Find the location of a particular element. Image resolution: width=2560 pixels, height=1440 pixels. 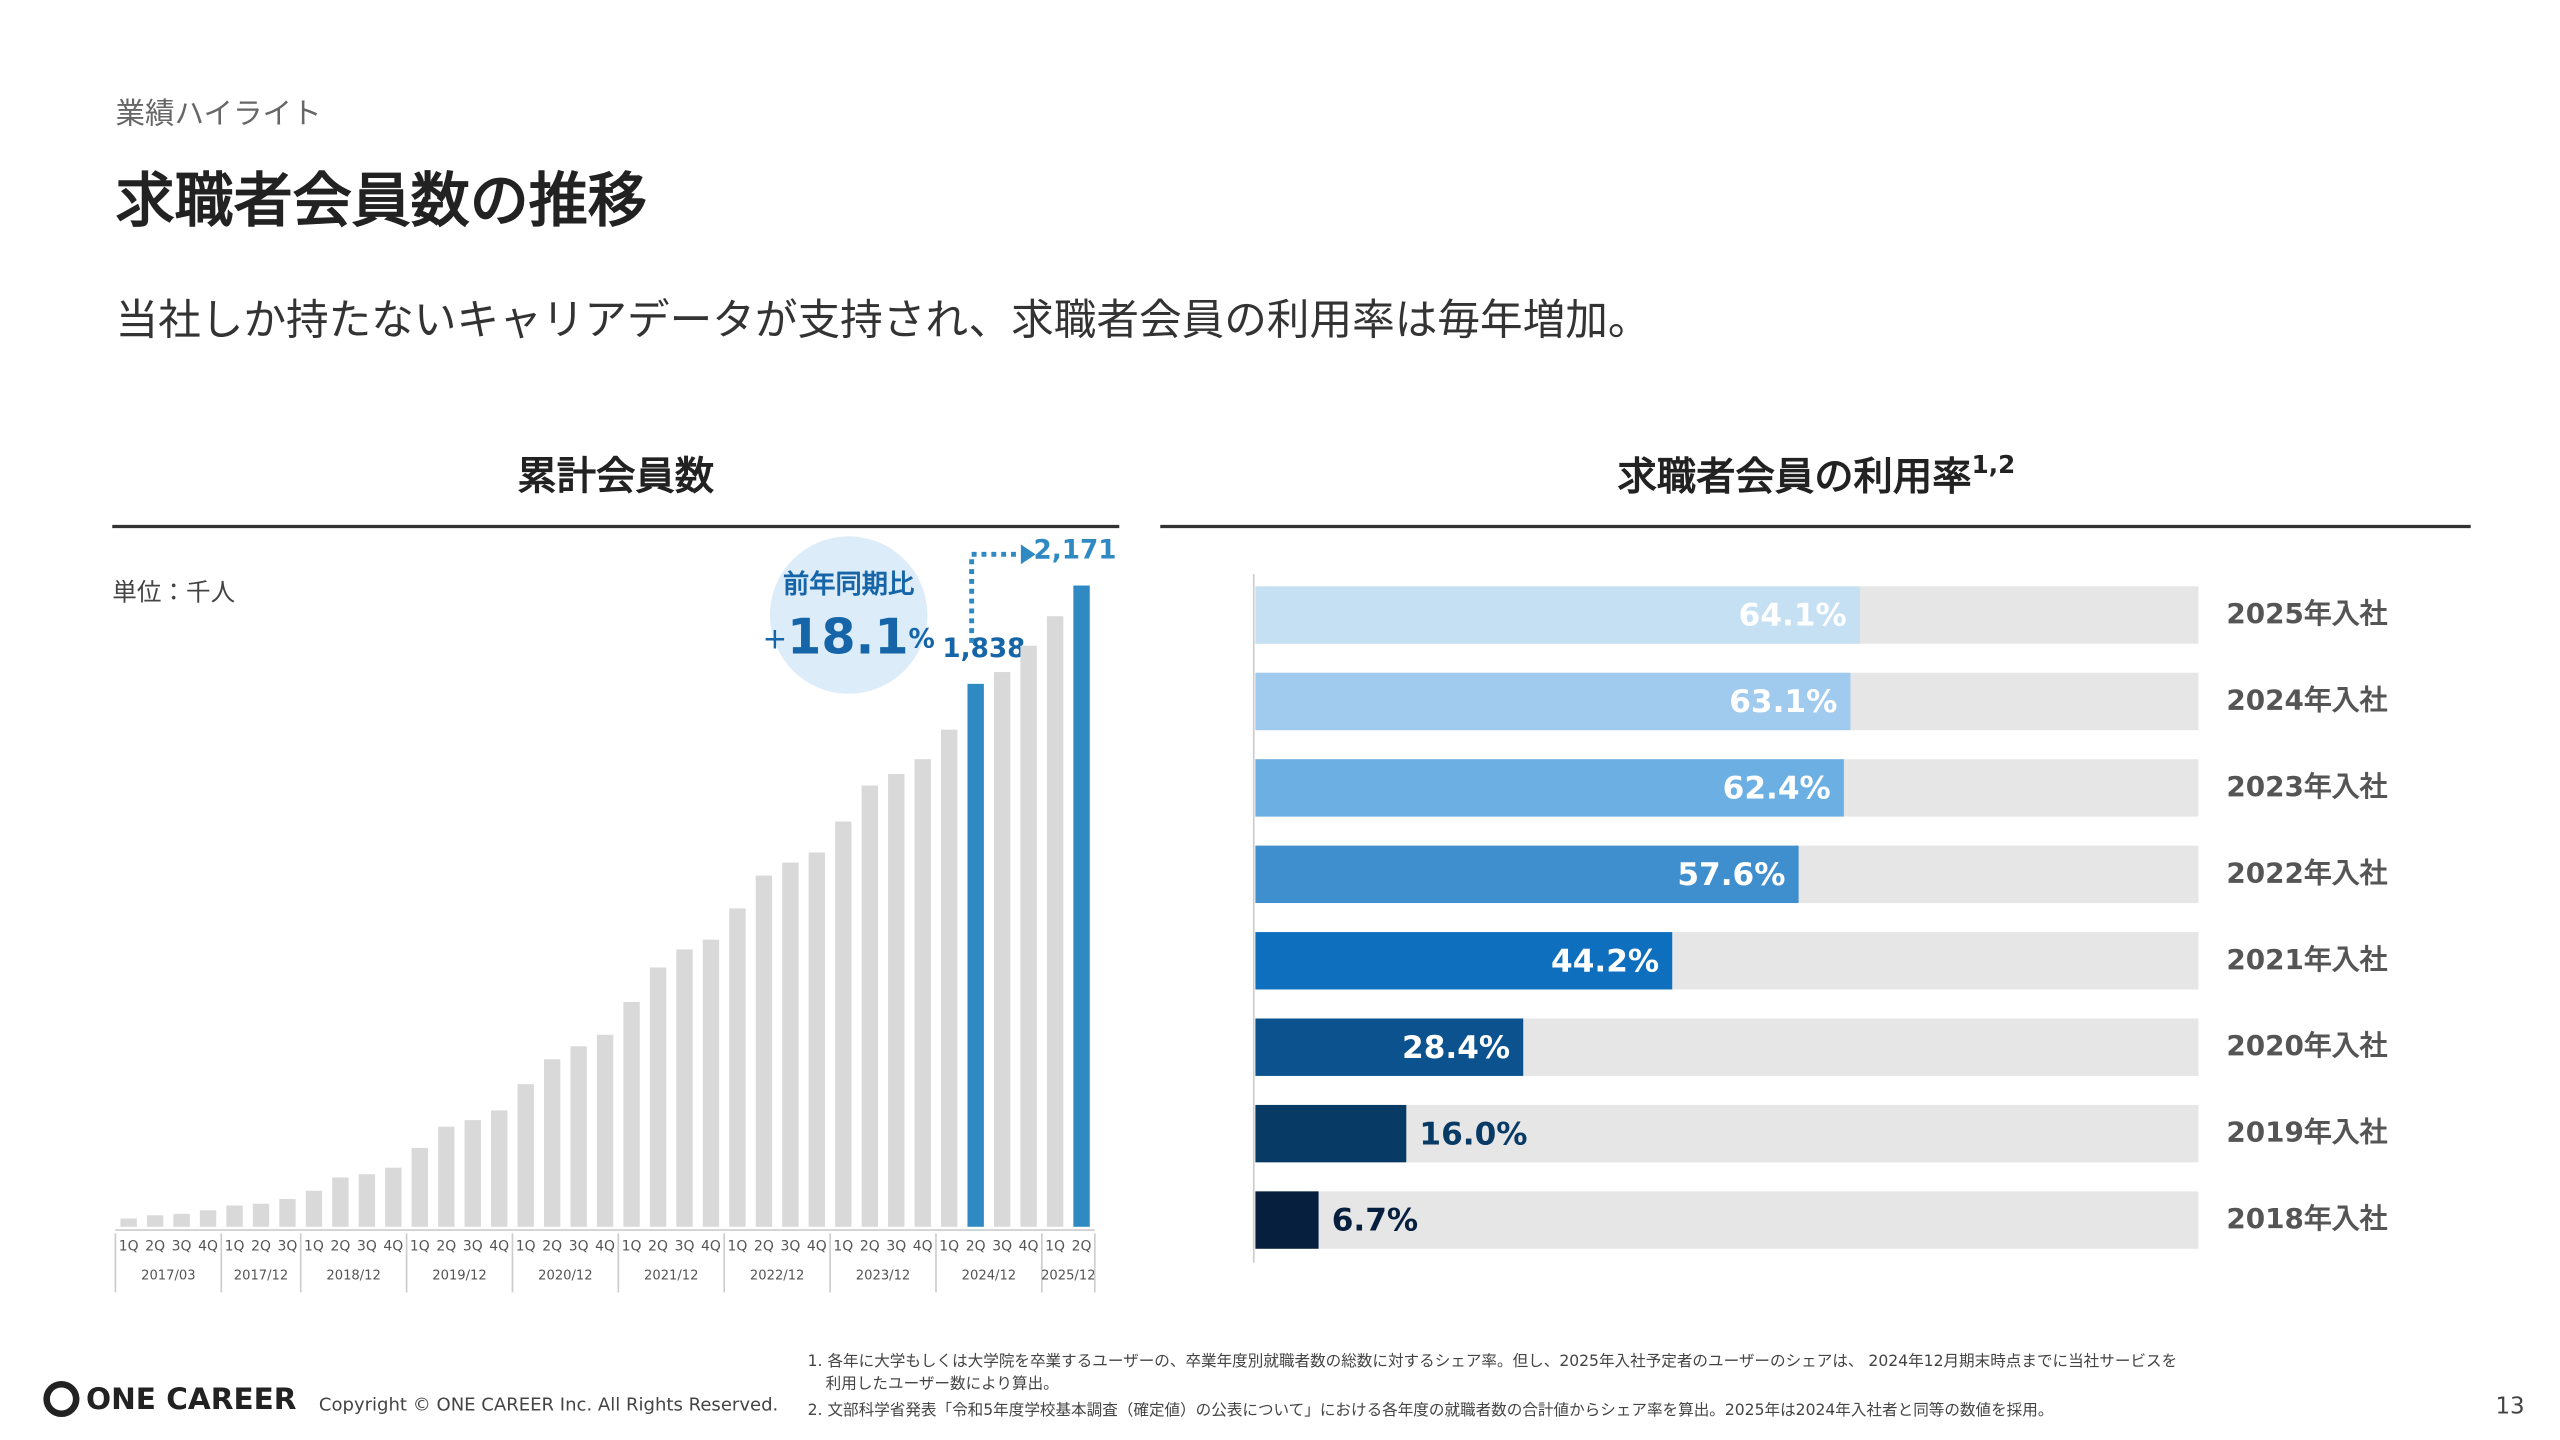

value-label: 57.6% is located at coordinates (1731, 875).